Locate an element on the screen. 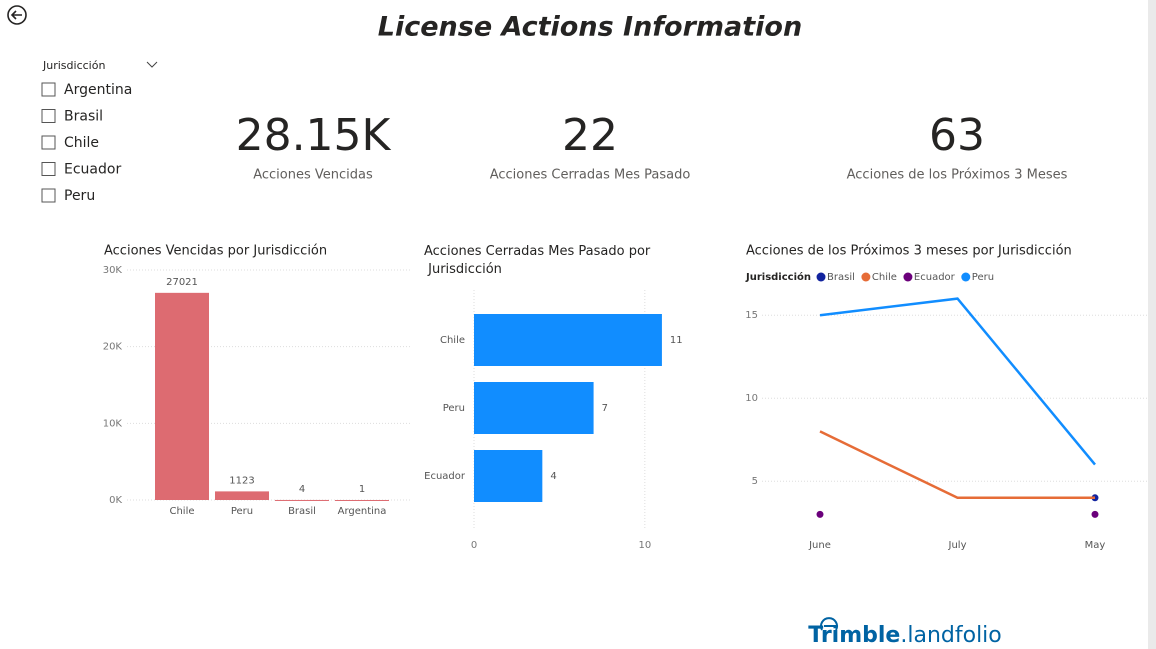 The width and height of the screenshot is (1156, 649). logo-product: landfolio is located at coordinates (954, 635).